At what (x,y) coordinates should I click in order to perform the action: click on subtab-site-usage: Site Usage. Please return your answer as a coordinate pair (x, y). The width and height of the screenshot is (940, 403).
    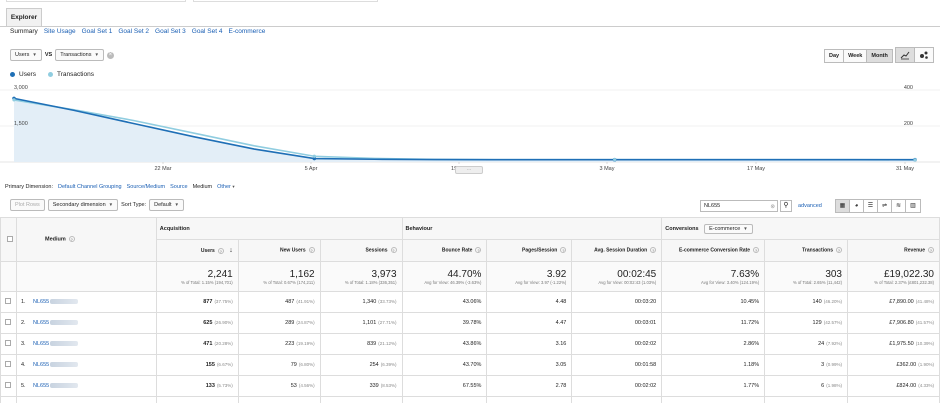
    Looking at the image, I should click on (59, 31).